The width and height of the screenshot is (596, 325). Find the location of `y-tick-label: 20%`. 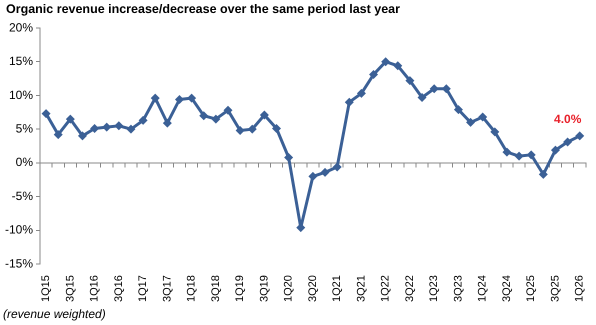

y-tick-label: 20% is located at coordinates (21, 27).